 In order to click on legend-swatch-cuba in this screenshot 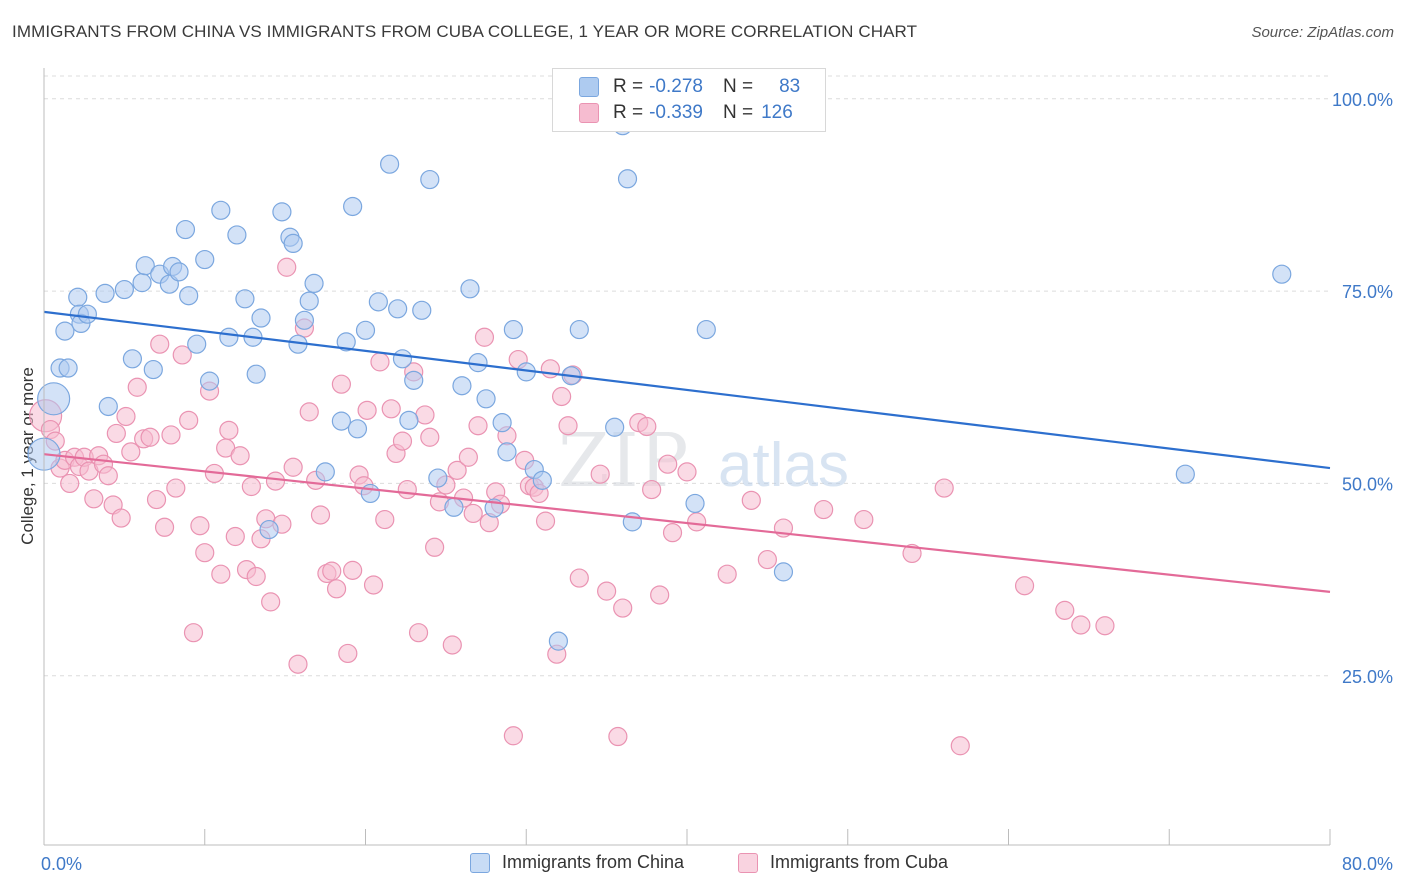, I will do `click(589, 113)`.